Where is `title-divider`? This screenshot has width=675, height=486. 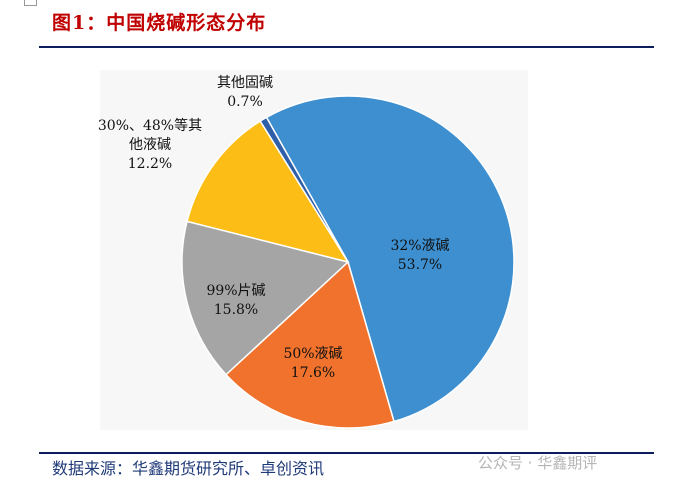
title-divider is located at coordinates (346, 47).